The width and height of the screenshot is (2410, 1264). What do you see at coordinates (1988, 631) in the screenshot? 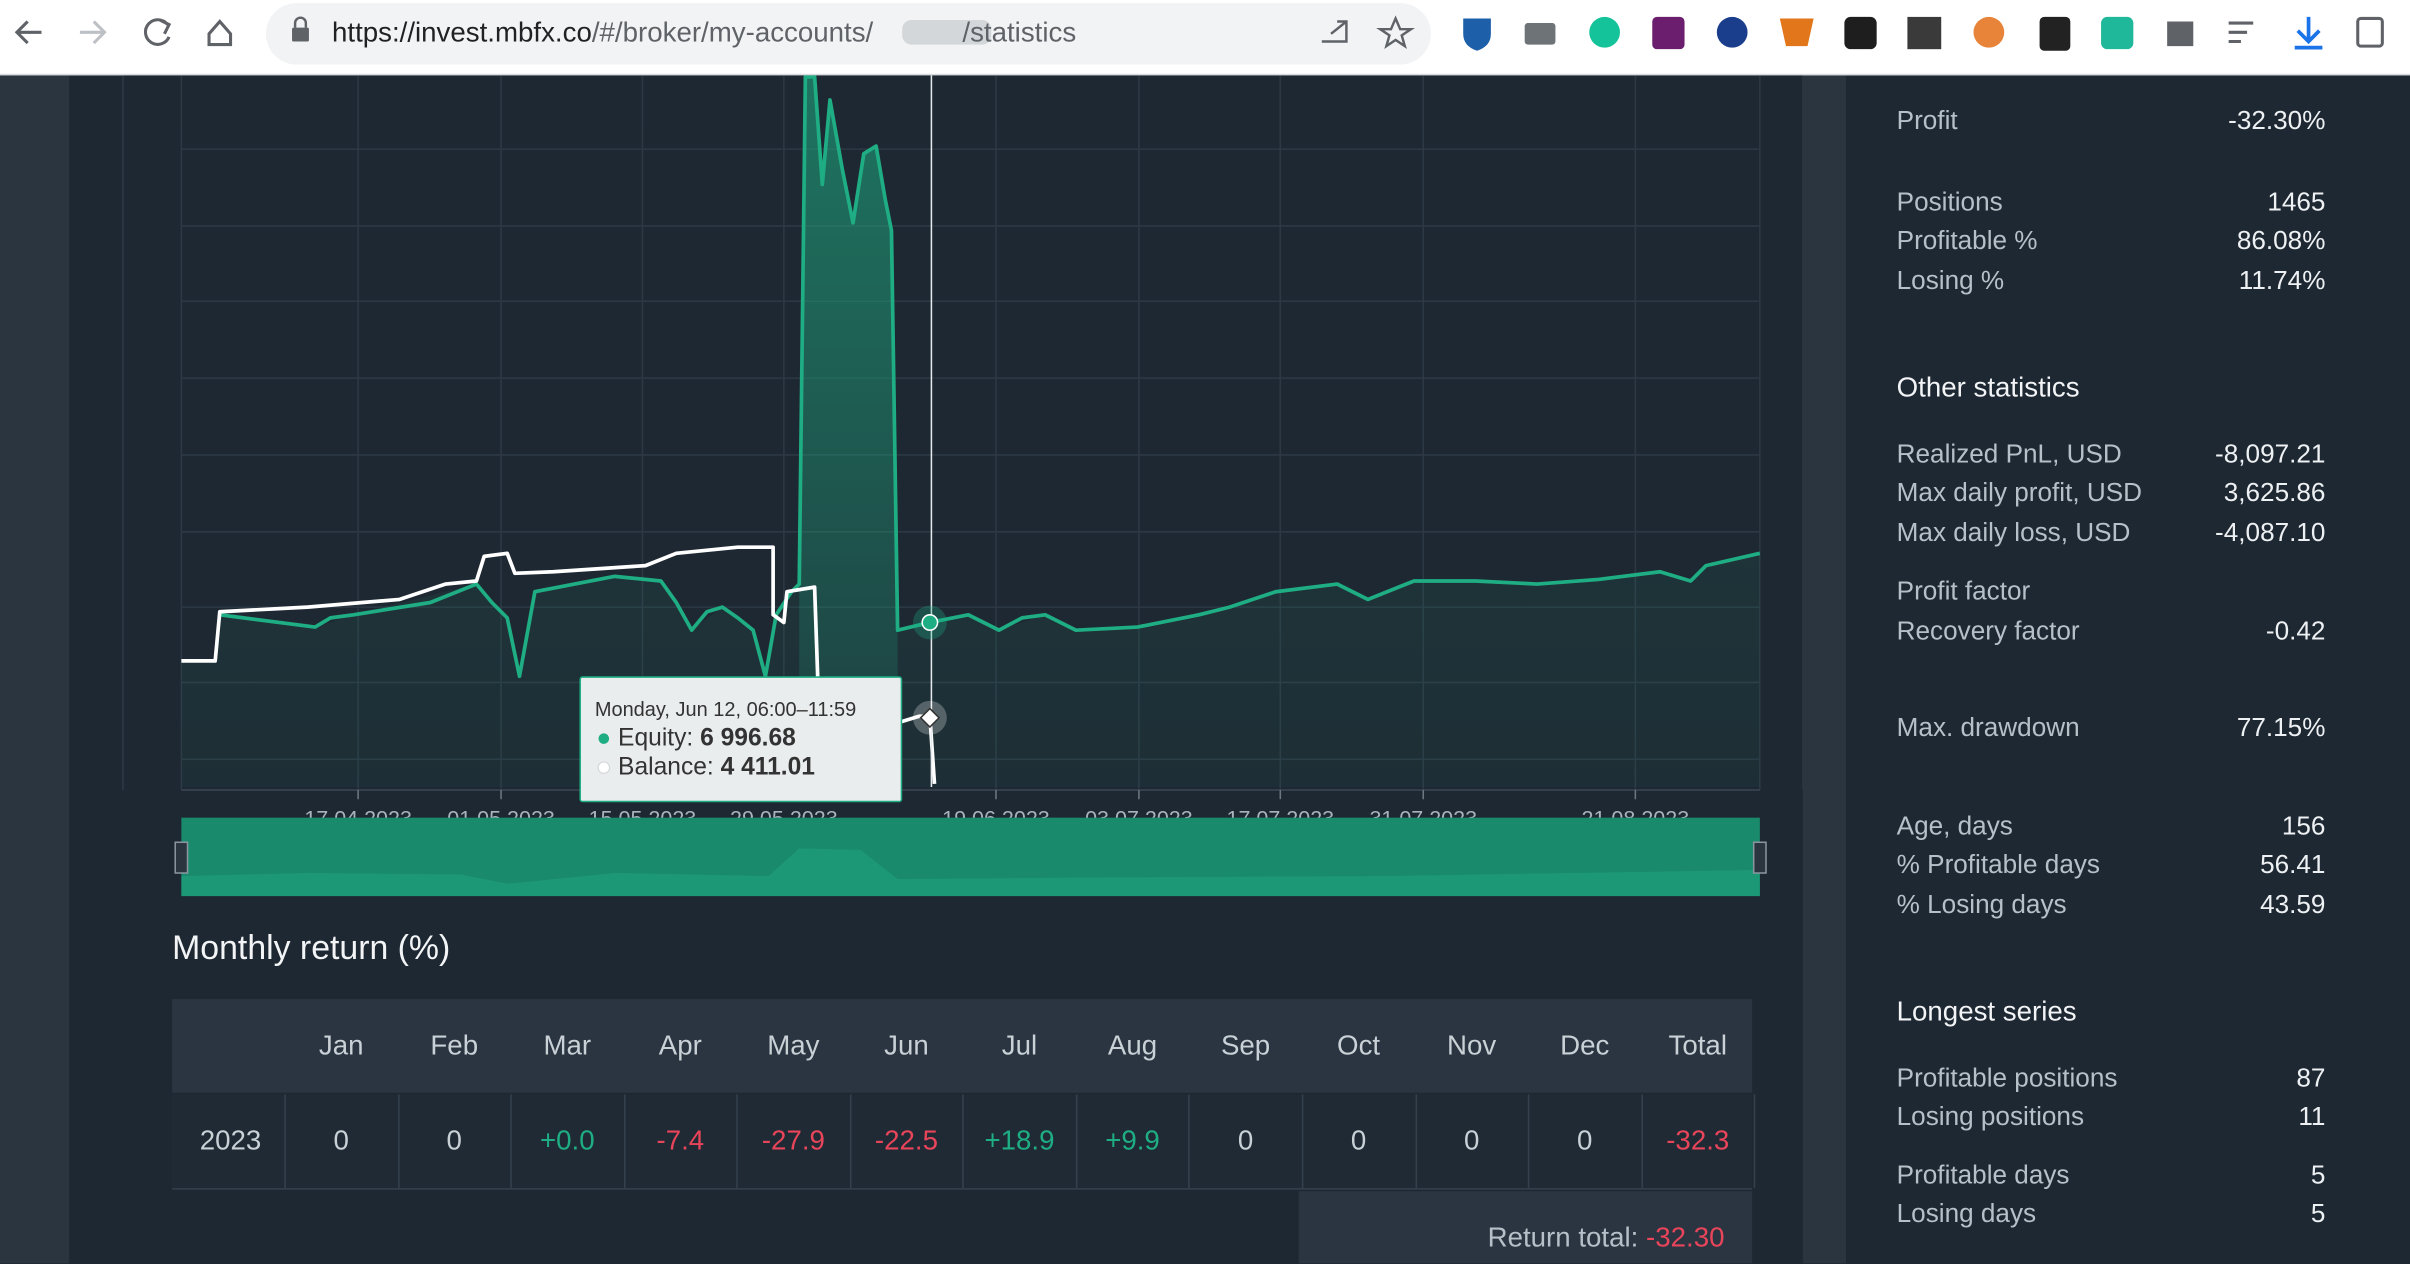
I see `stat-label: Recovery factor` at bounding box center [1988, 631].